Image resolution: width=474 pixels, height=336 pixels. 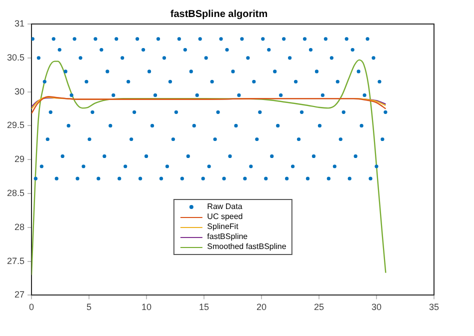 I want to click on x-tick-label: 10, so click(x=147, y=307).